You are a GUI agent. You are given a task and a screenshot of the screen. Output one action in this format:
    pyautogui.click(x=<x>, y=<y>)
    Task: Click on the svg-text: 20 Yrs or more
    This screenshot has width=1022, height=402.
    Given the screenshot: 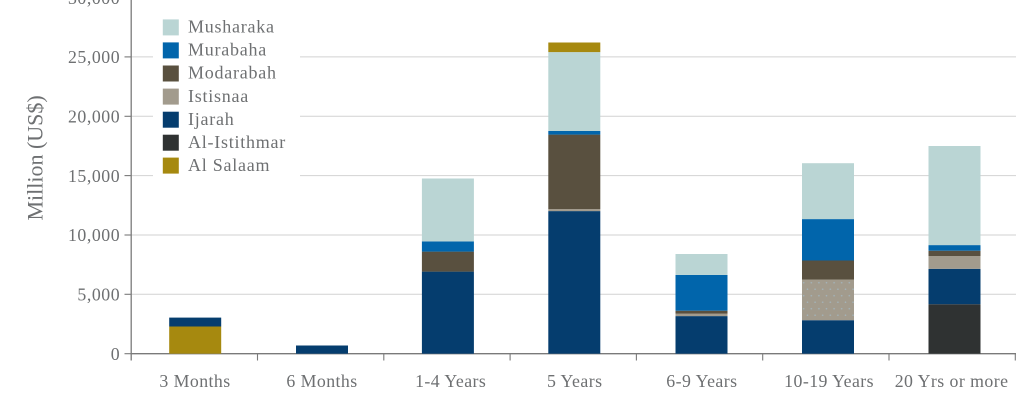 What is the action you would take?
    pyautogui.click(x=952, y=381)
    